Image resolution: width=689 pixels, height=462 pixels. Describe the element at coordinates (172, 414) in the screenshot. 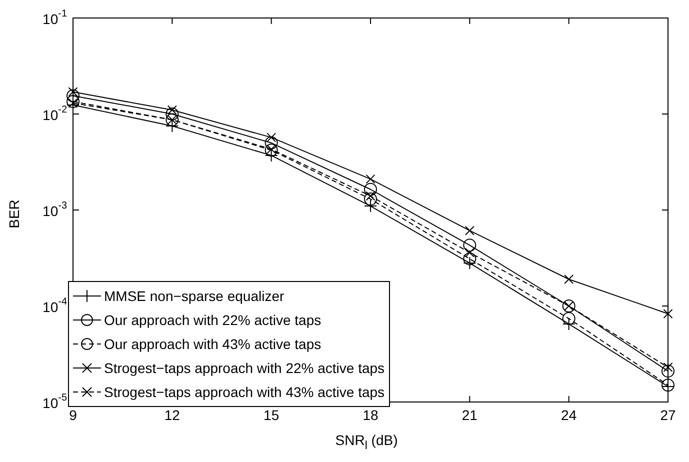

I see `x-tick-label: 12` at that location.